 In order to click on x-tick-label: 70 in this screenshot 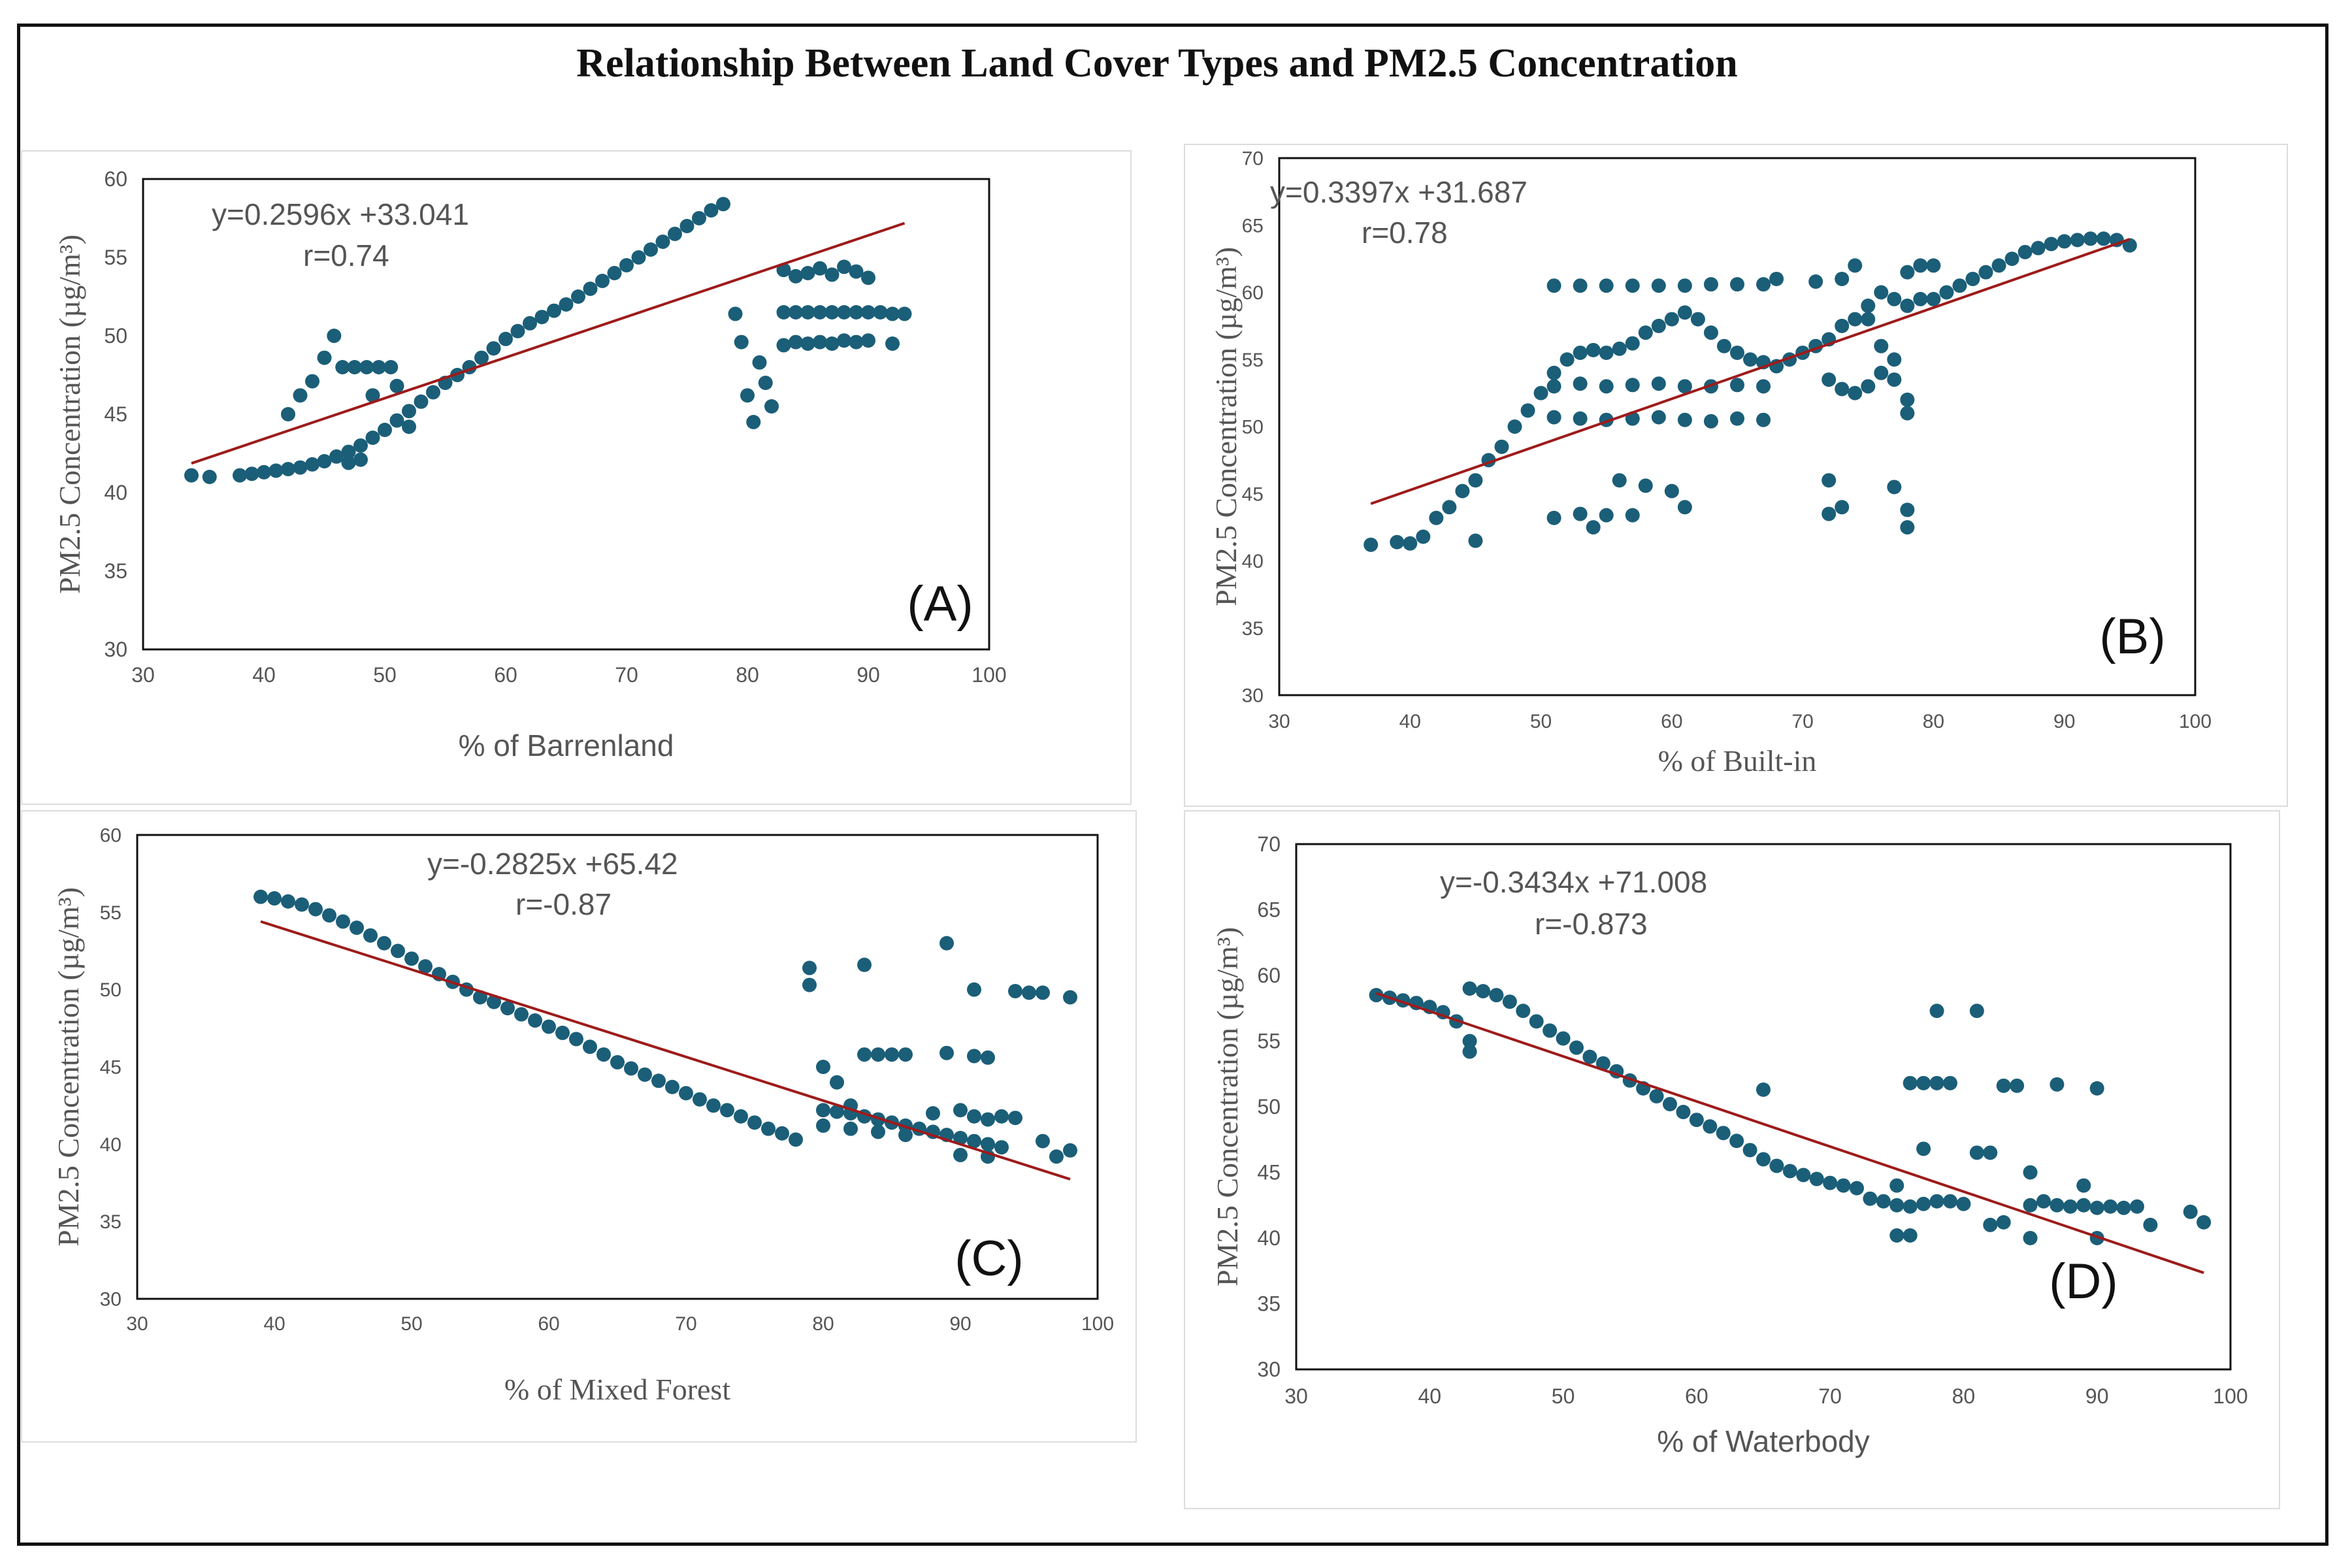, I will do `click(1830, 1396)`.